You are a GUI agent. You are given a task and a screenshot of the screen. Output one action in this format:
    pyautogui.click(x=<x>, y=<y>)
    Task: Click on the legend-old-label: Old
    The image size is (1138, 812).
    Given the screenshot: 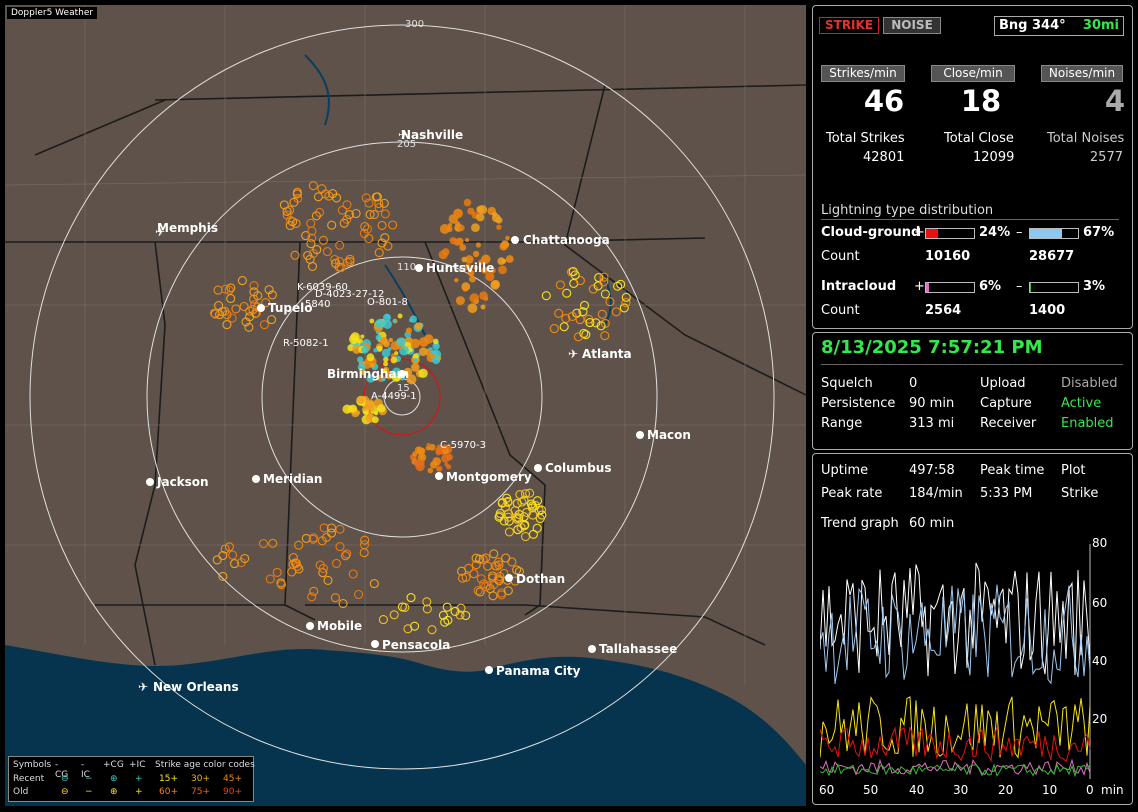 What is the action you would take?
    pyautogui.click(x=21, y=792)
    